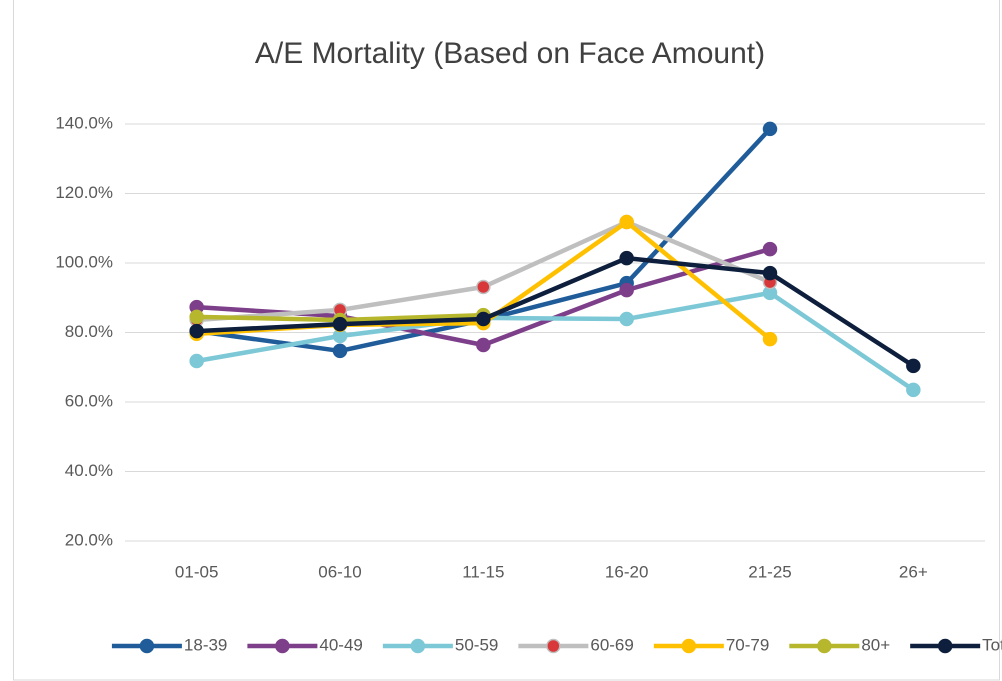  Describe the element at coordinates (196, 571) in the screenshot. I see `x-tick-label: 01-05` at that location.